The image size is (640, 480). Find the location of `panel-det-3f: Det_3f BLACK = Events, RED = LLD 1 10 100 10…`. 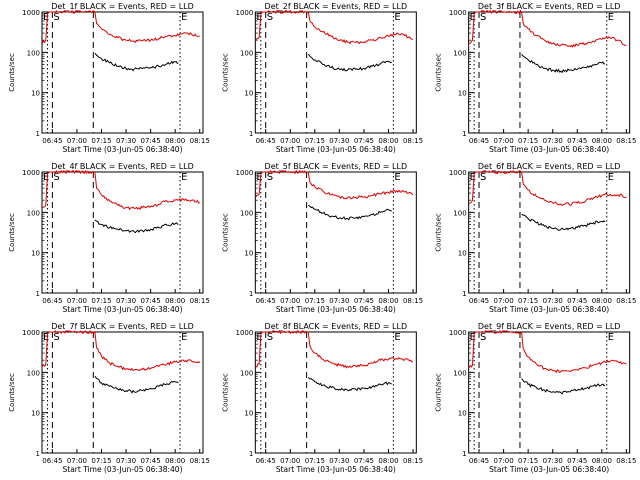

panel-det-3f: Det_3f BLACK = Events, RED = LLD 1 10 100 10… is located at coordinates (536, 78).